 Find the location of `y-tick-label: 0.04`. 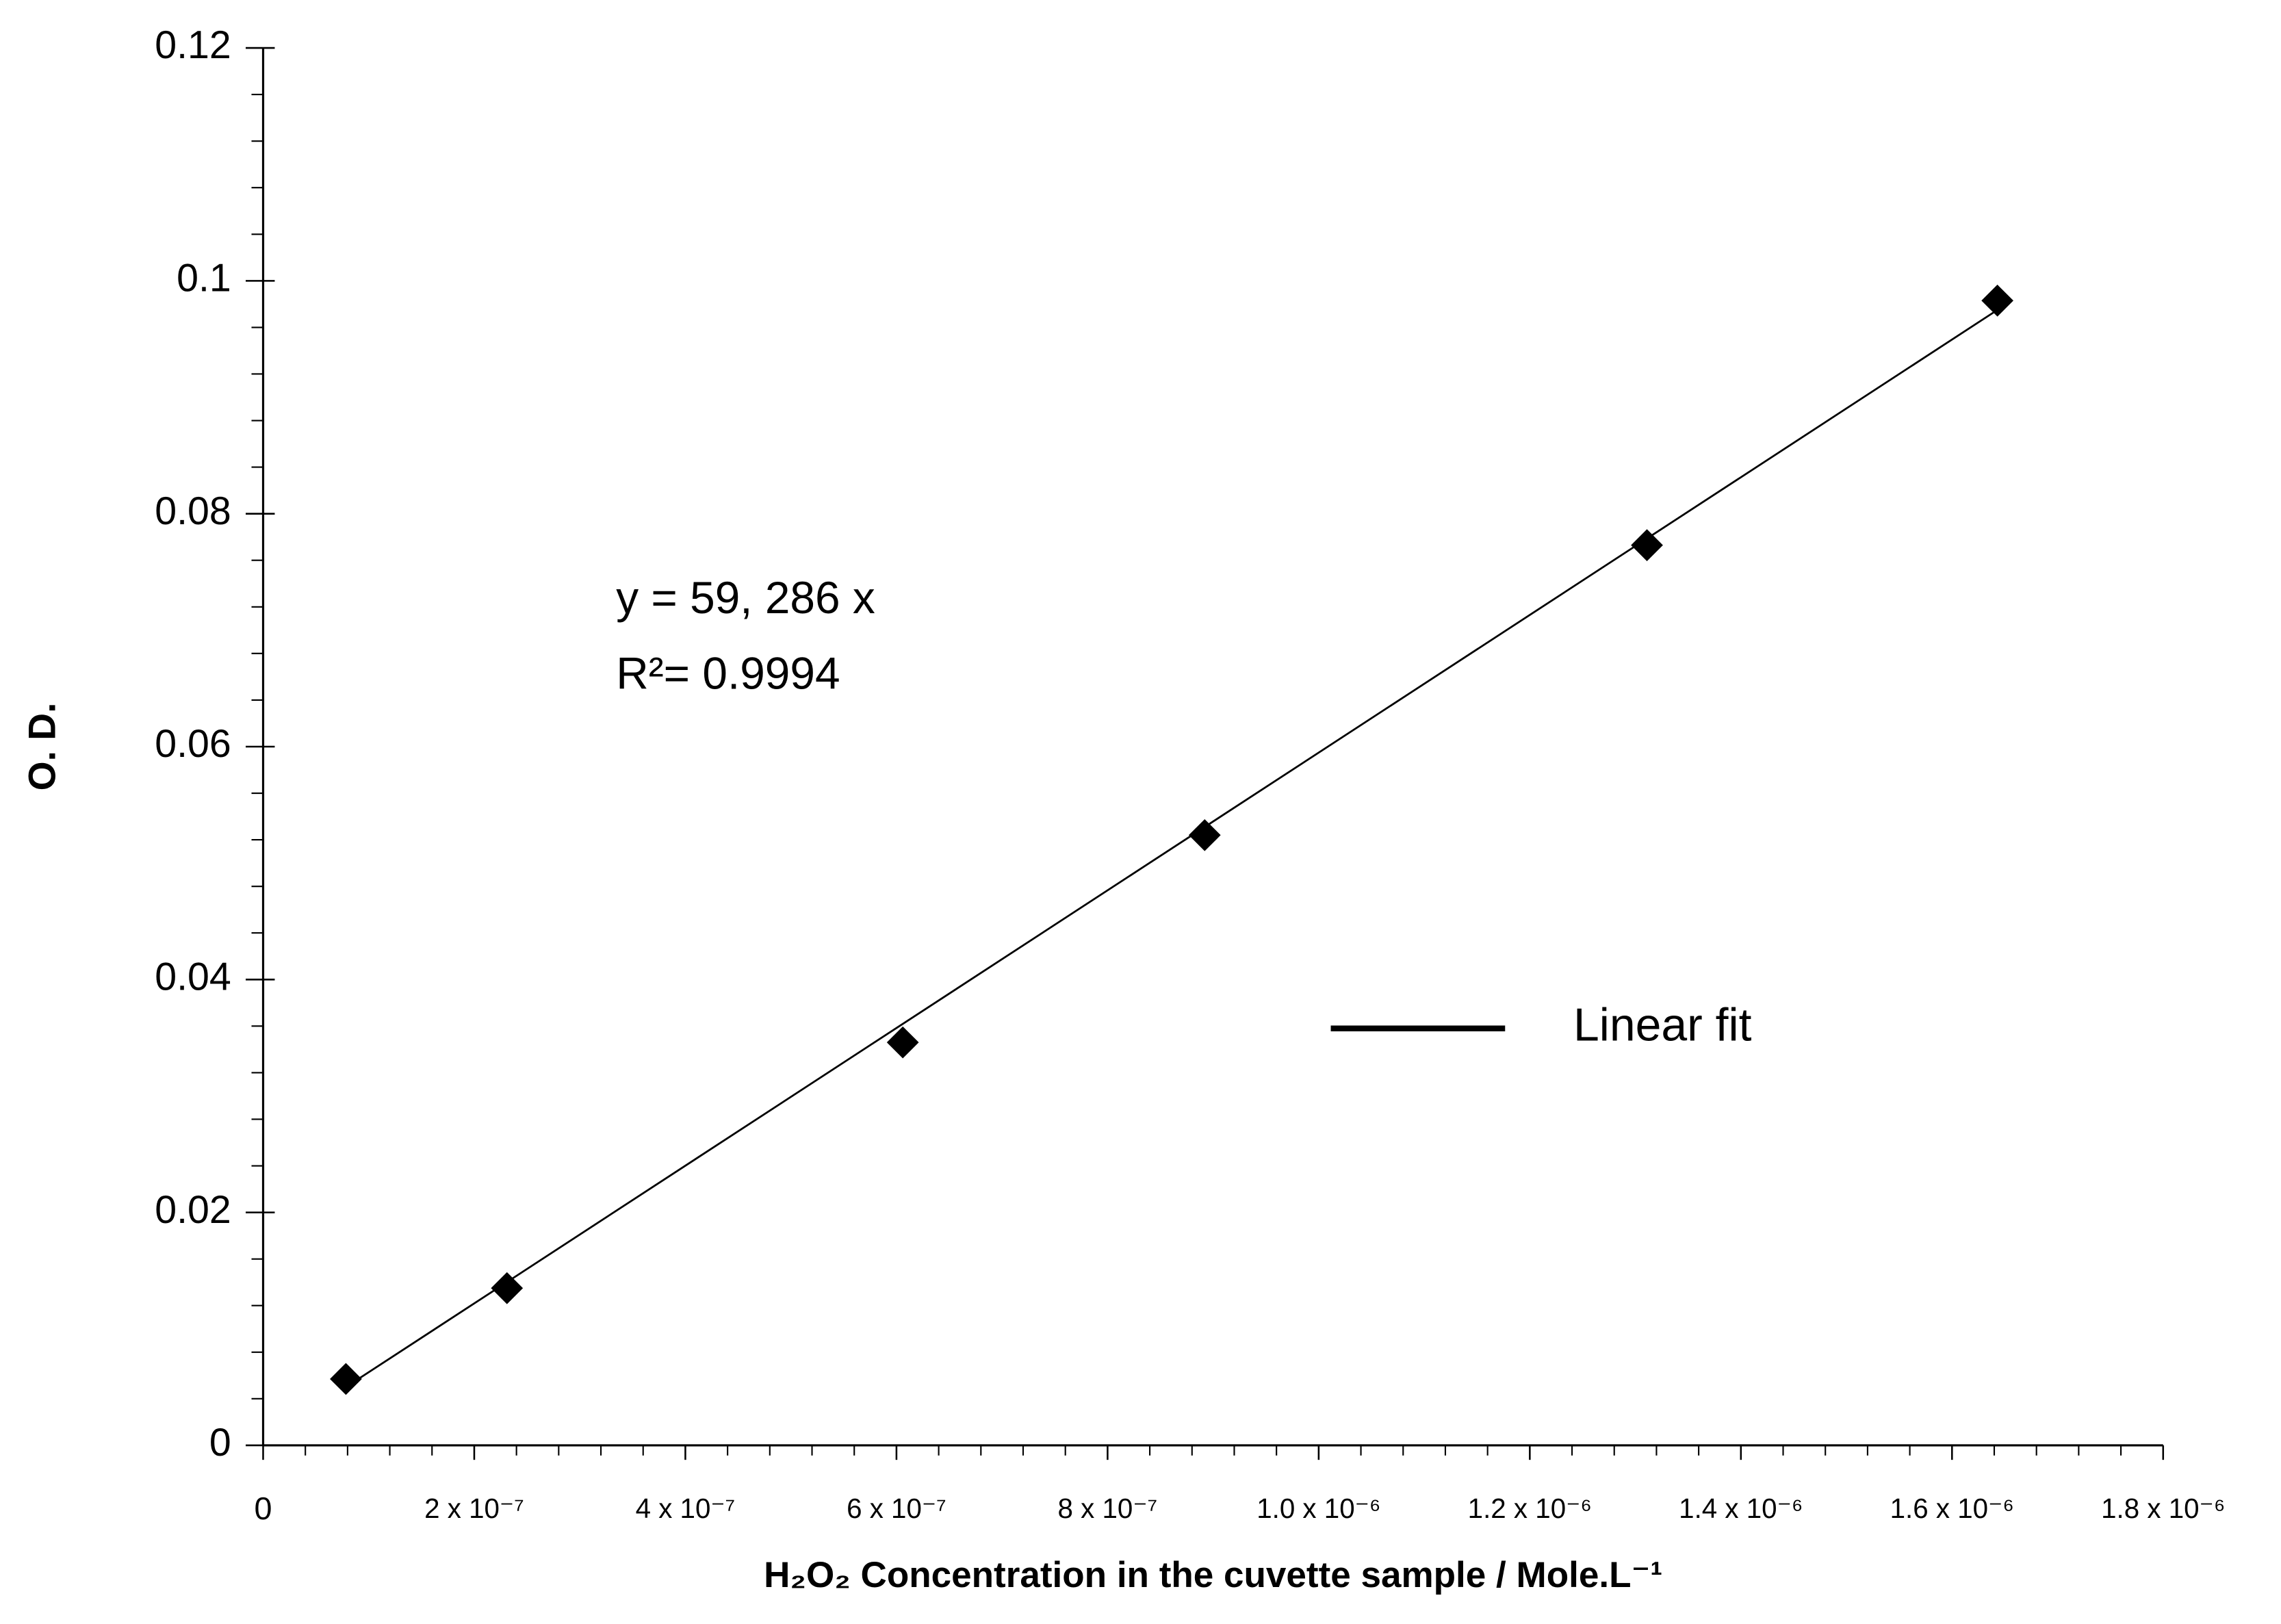

y-tick-label: 0.04 is located at coordinates (193, 976).